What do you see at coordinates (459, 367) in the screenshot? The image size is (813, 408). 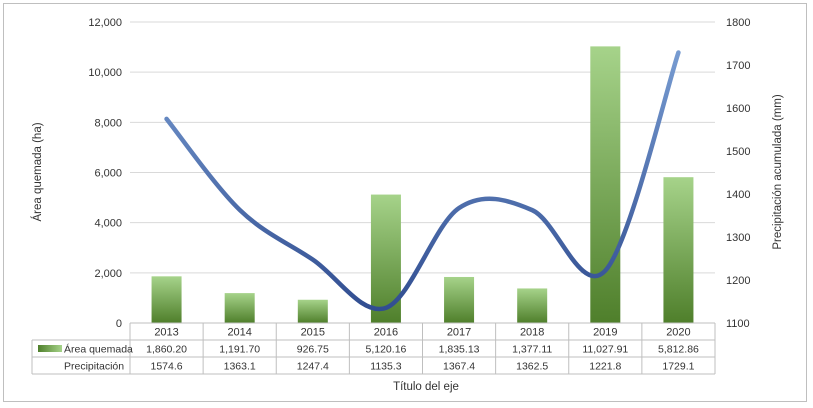 I see `table-value-precip: 1367.4` at bounding box center [459, 367].